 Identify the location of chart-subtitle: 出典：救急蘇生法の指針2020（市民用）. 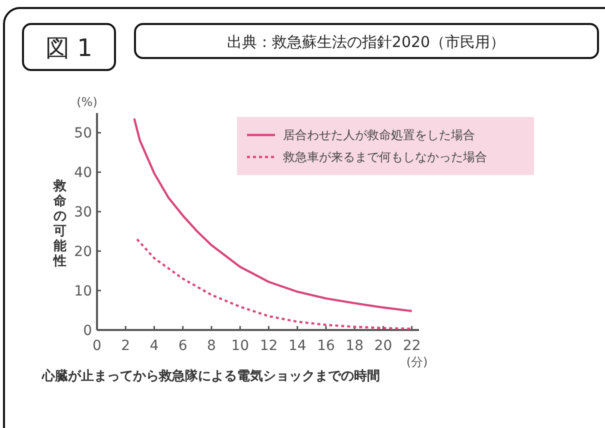
(366, 42).